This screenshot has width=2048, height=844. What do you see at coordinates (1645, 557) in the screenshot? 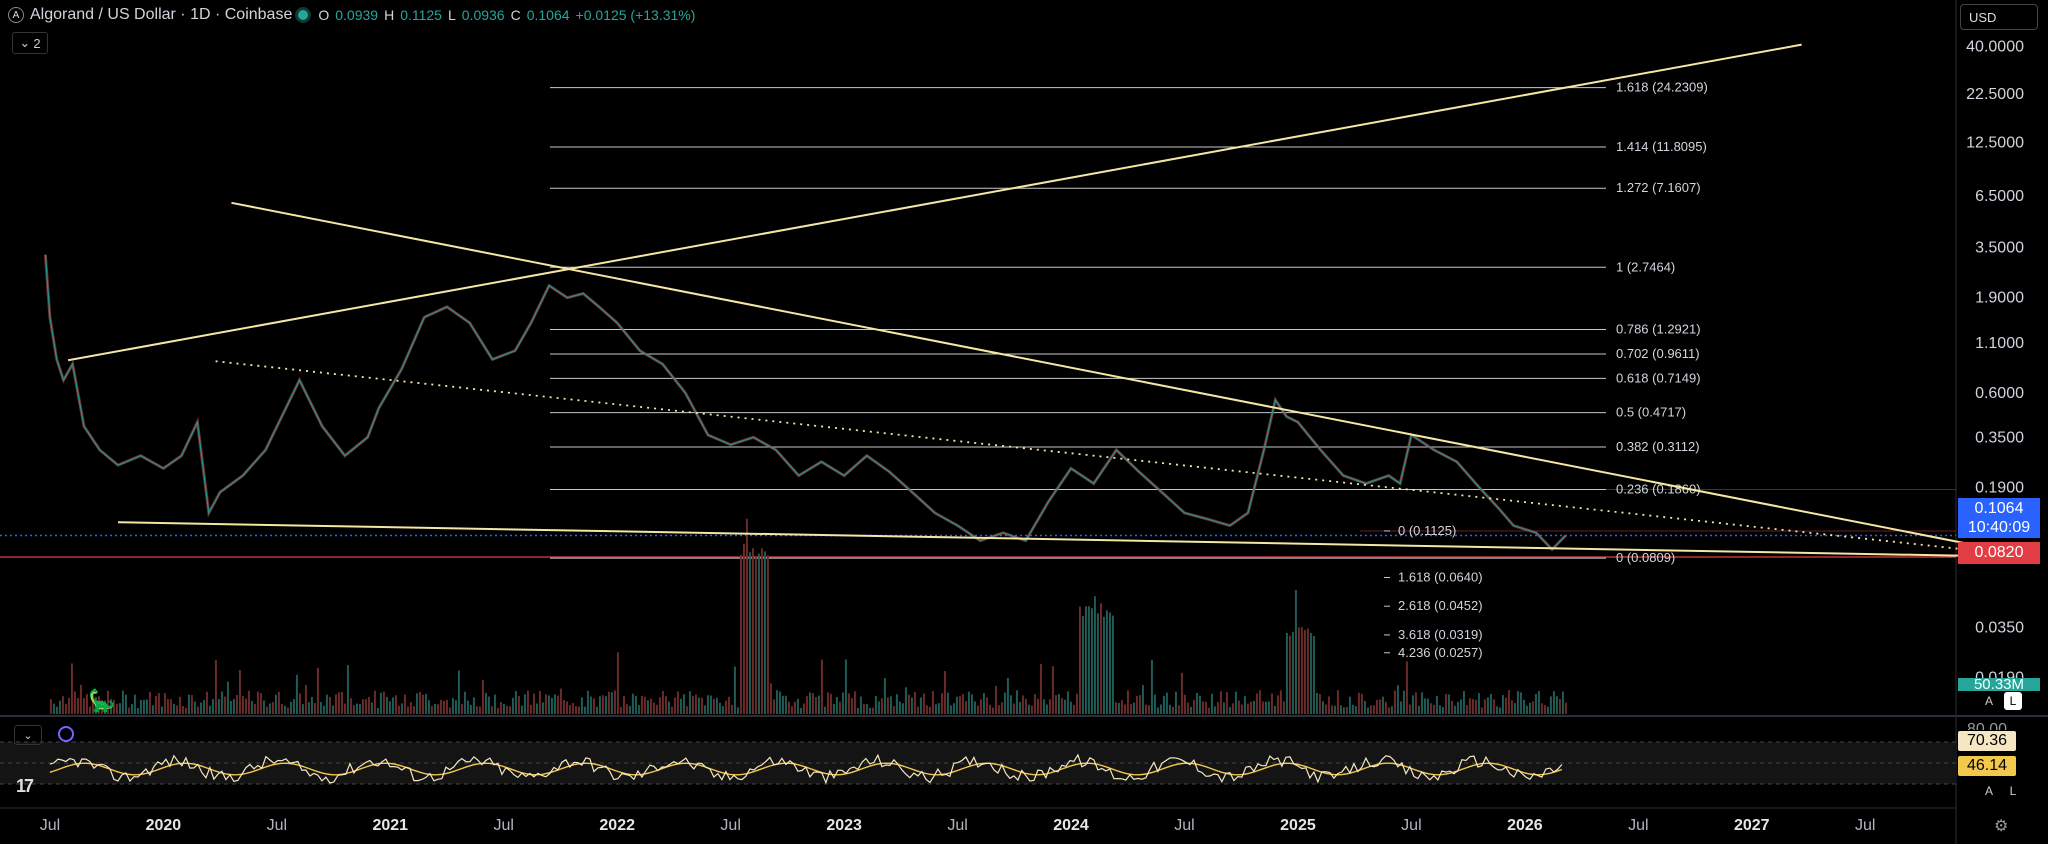
I see `fib-level-label: 0 (0.0809)` at bounding box center [1645, 557].